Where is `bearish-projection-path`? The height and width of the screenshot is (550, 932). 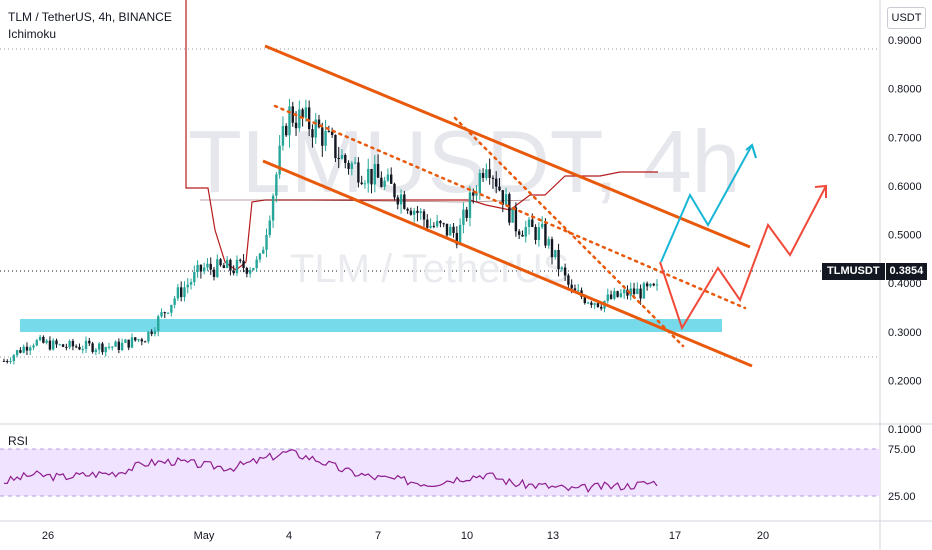
bearish-projection-path is located at coordinates (743, 258).